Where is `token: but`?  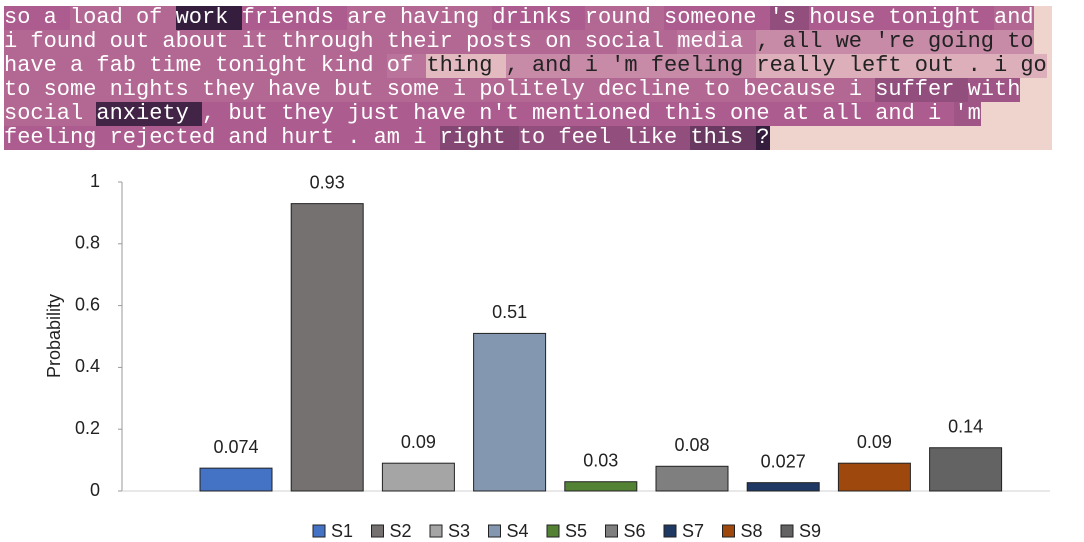 token: but is located at coordinates (360, 90).